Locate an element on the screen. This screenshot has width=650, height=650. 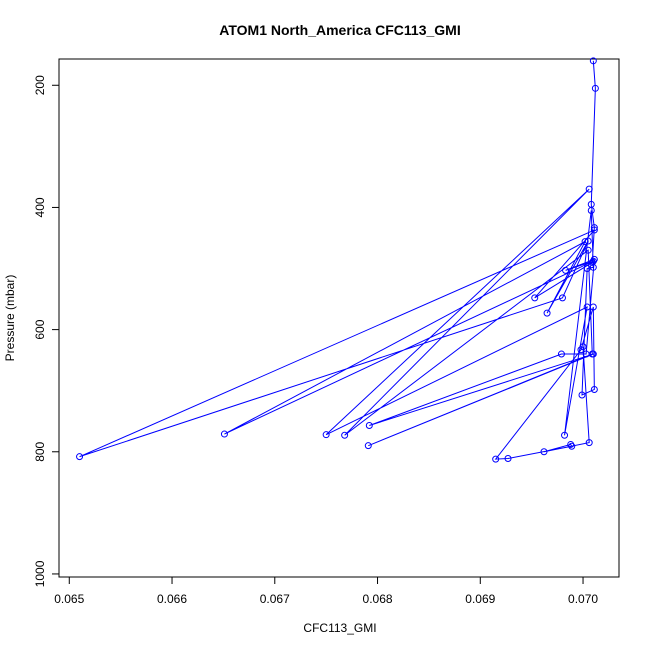
y-tick-label: 400 is located at coordinates (40, 207).